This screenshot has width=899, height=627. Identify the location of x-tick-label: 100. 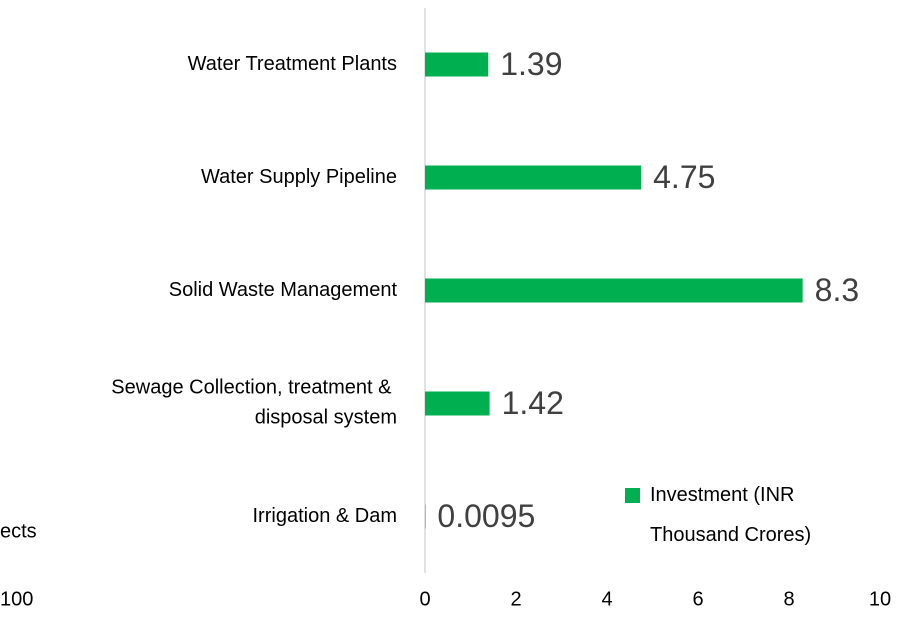
(16, 599).